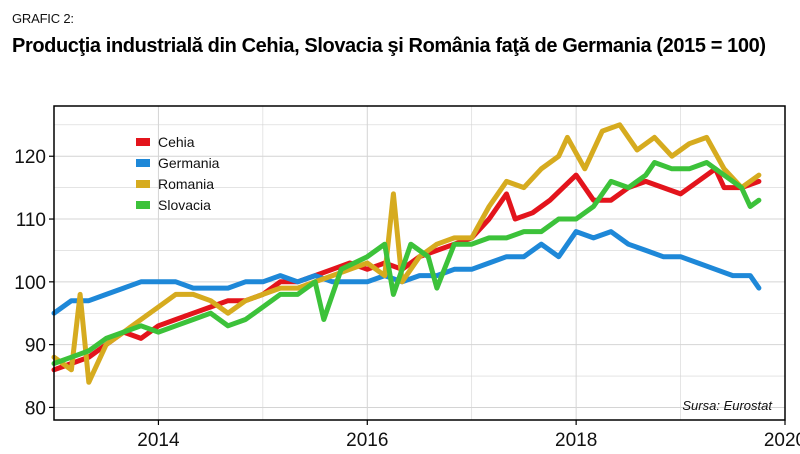 This screenshot has height=454, width=800. What do you see at coordinates (189, 163) in the screenshot?
I see `legend-label-germania: Germania` at bounding box center [189, 163].